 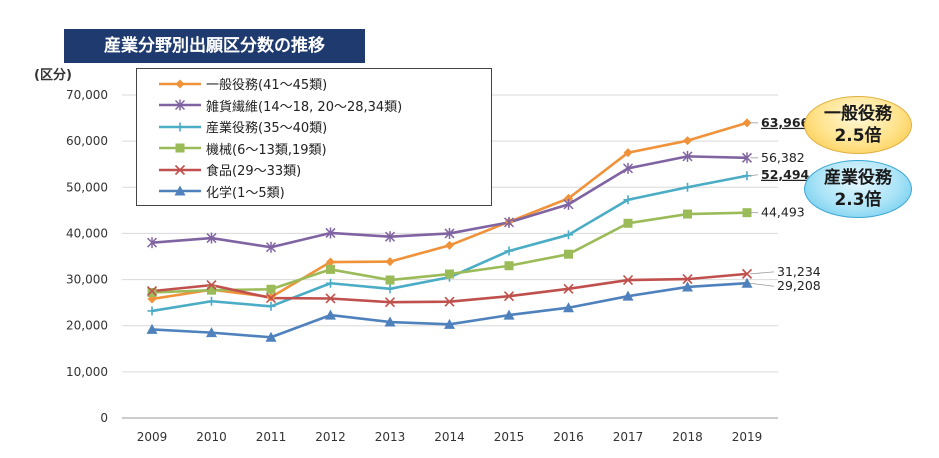 I want to click on legend-item: 機械(6〜13類,19類), so click(x=314, y=149).